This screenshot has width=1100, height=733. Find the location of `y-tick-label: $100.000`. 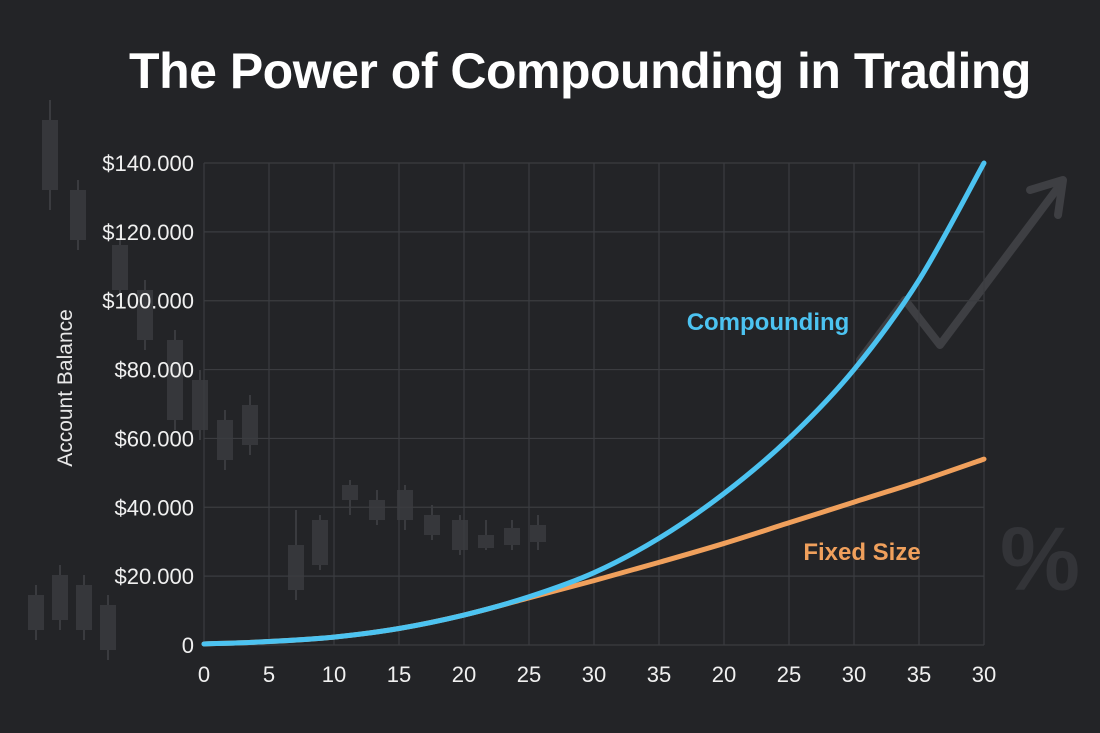

y-tick-label: $100.000 is located at coordinates (148, 301).